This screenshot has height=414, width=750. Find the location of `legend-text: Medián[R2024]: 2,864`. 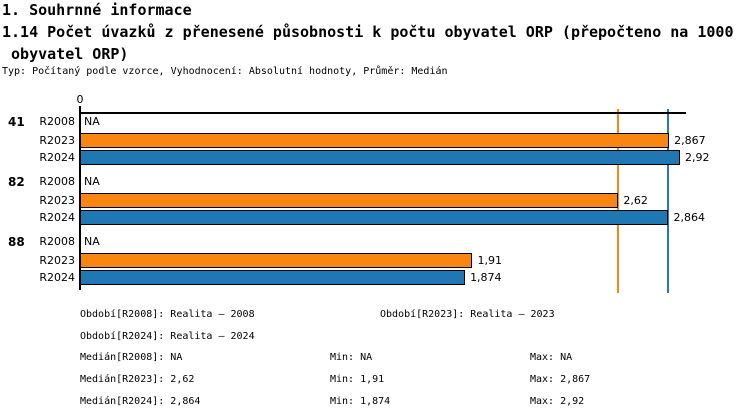

legend-text: Medián[R2024]: 2,864 is located at coordinates (140, 401).